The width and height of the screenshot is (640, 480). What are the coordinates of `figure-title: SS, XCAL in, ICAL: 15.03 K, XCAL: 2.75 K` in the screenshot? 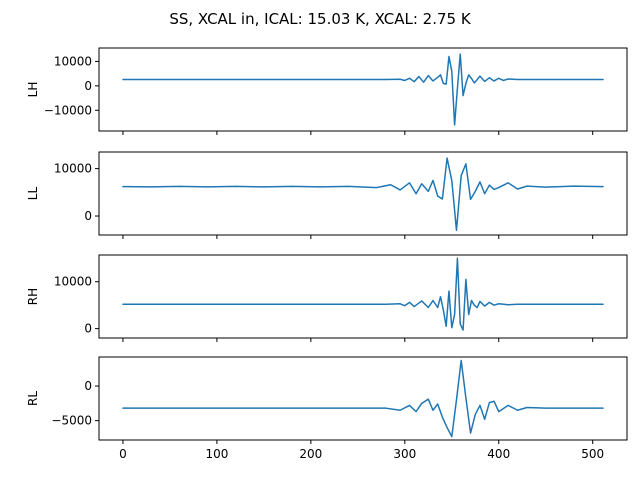 It's located at (320, 19).